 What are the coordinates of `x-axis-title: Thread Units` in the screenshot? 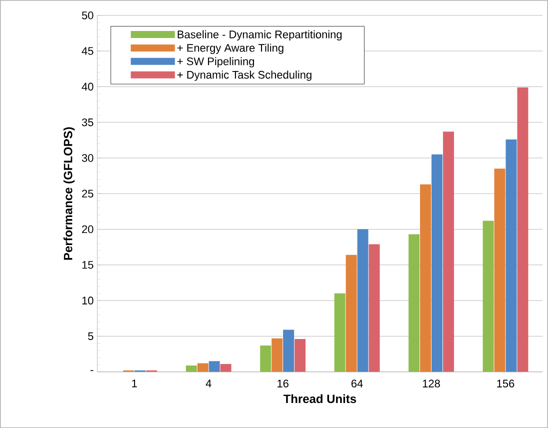 It's located at (319, 398).